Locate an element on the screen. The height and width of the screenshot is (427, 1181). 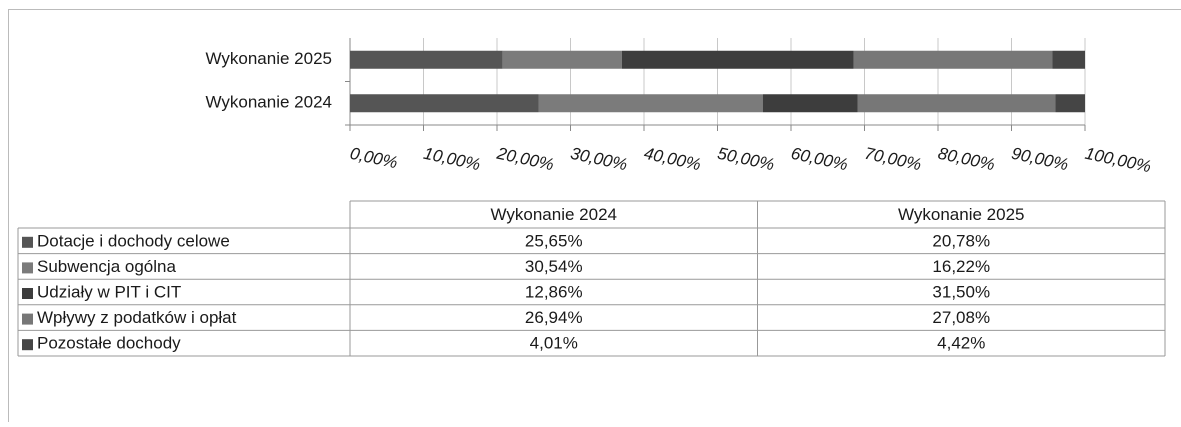
x-tick-label: 10,00% is located at coordinates (452, 159).